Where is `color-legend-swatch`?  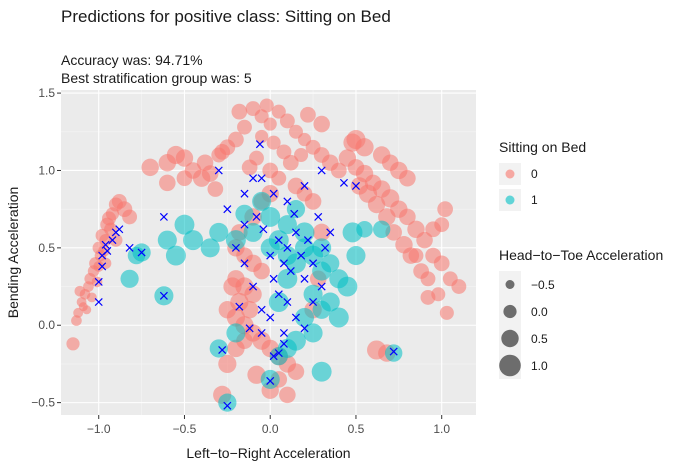 color-legend-swatch is located at coordinates (510, 200).